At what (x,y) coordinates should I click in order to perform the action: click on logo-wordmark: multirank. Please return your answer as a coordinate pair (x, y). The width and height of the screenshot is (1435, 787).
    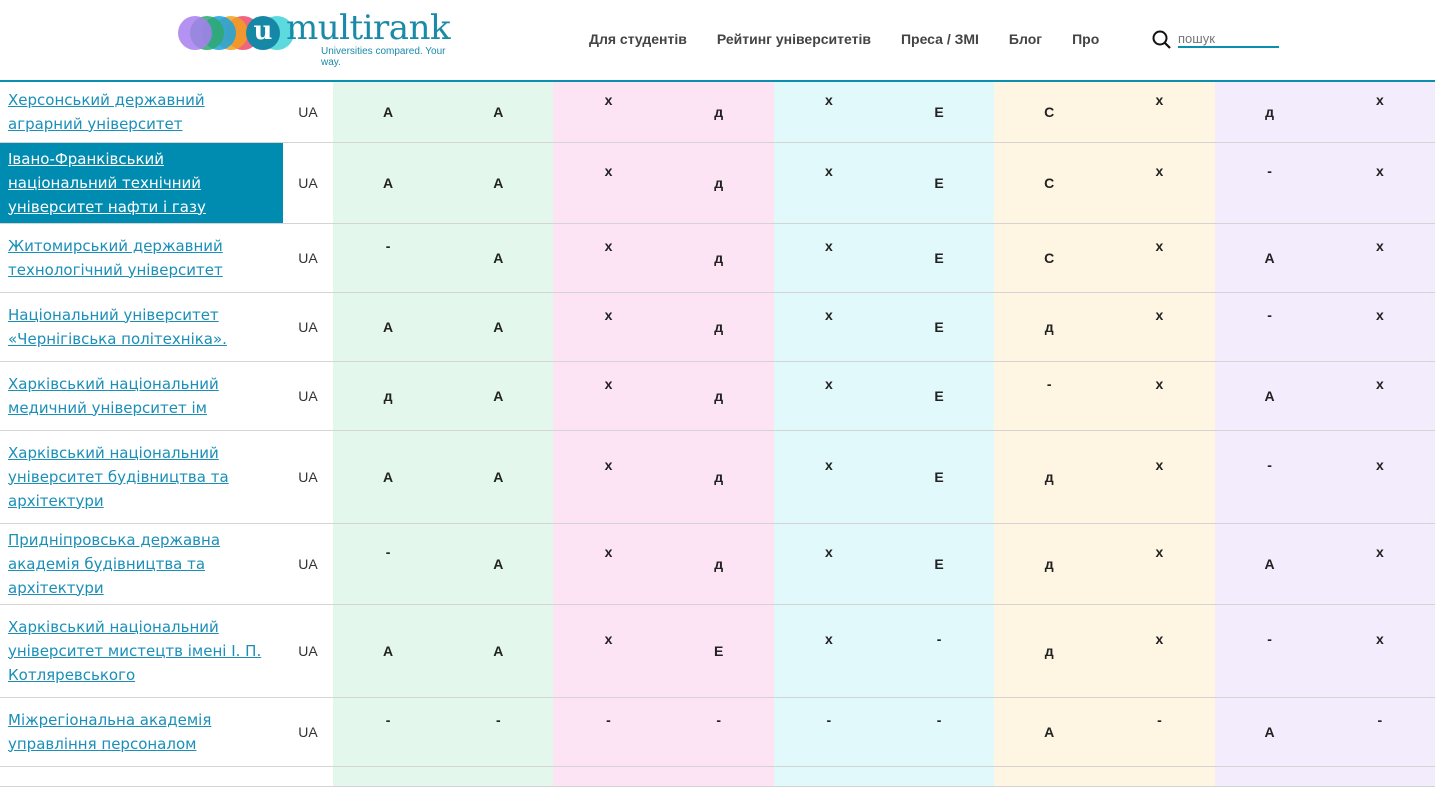
    Looking at the image, I should click on (368, 28).